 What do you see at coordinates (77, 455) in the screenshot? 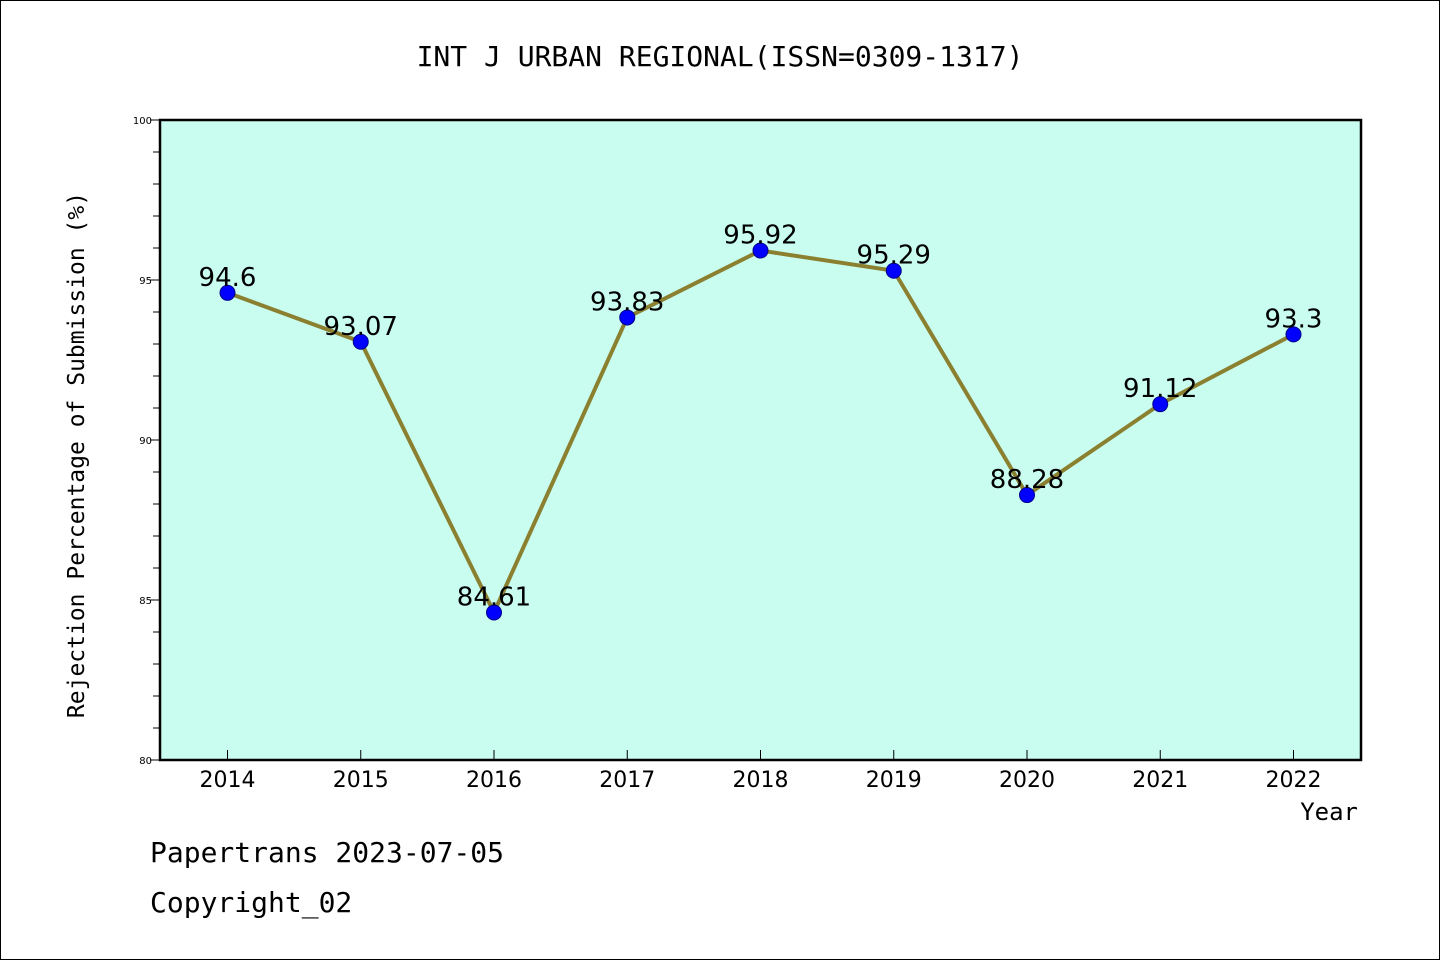
I see `y-axis-label: Rejection Percentage of Submission (%)` at bounding box center [77, 455].